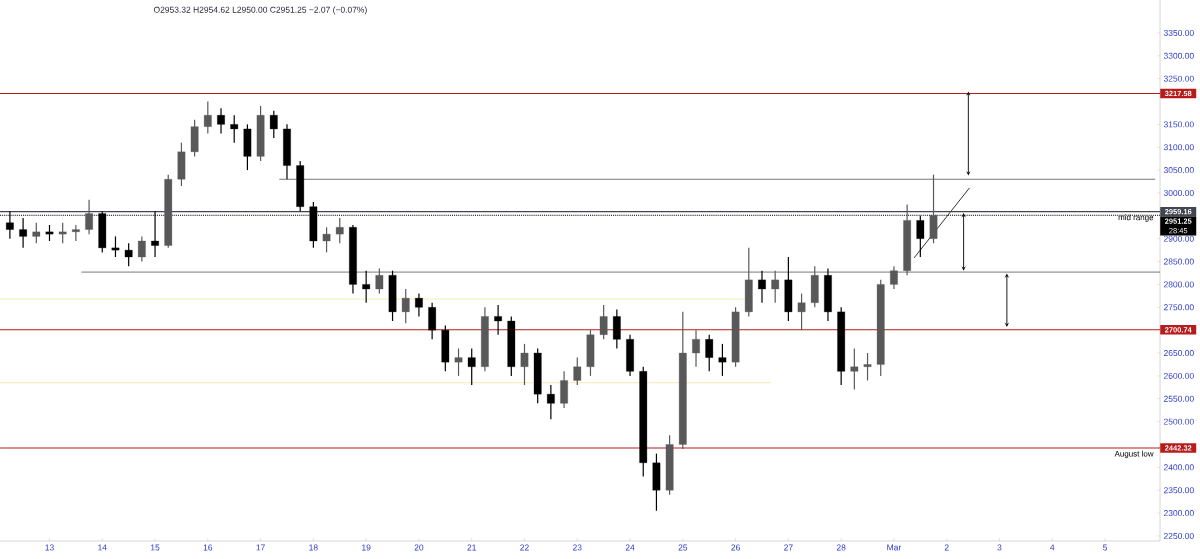  What do you see at coordinates (1178, 398) in the screenshot?
I see `y-tick-label: 2550.00` at bounding box center [1178, 398].